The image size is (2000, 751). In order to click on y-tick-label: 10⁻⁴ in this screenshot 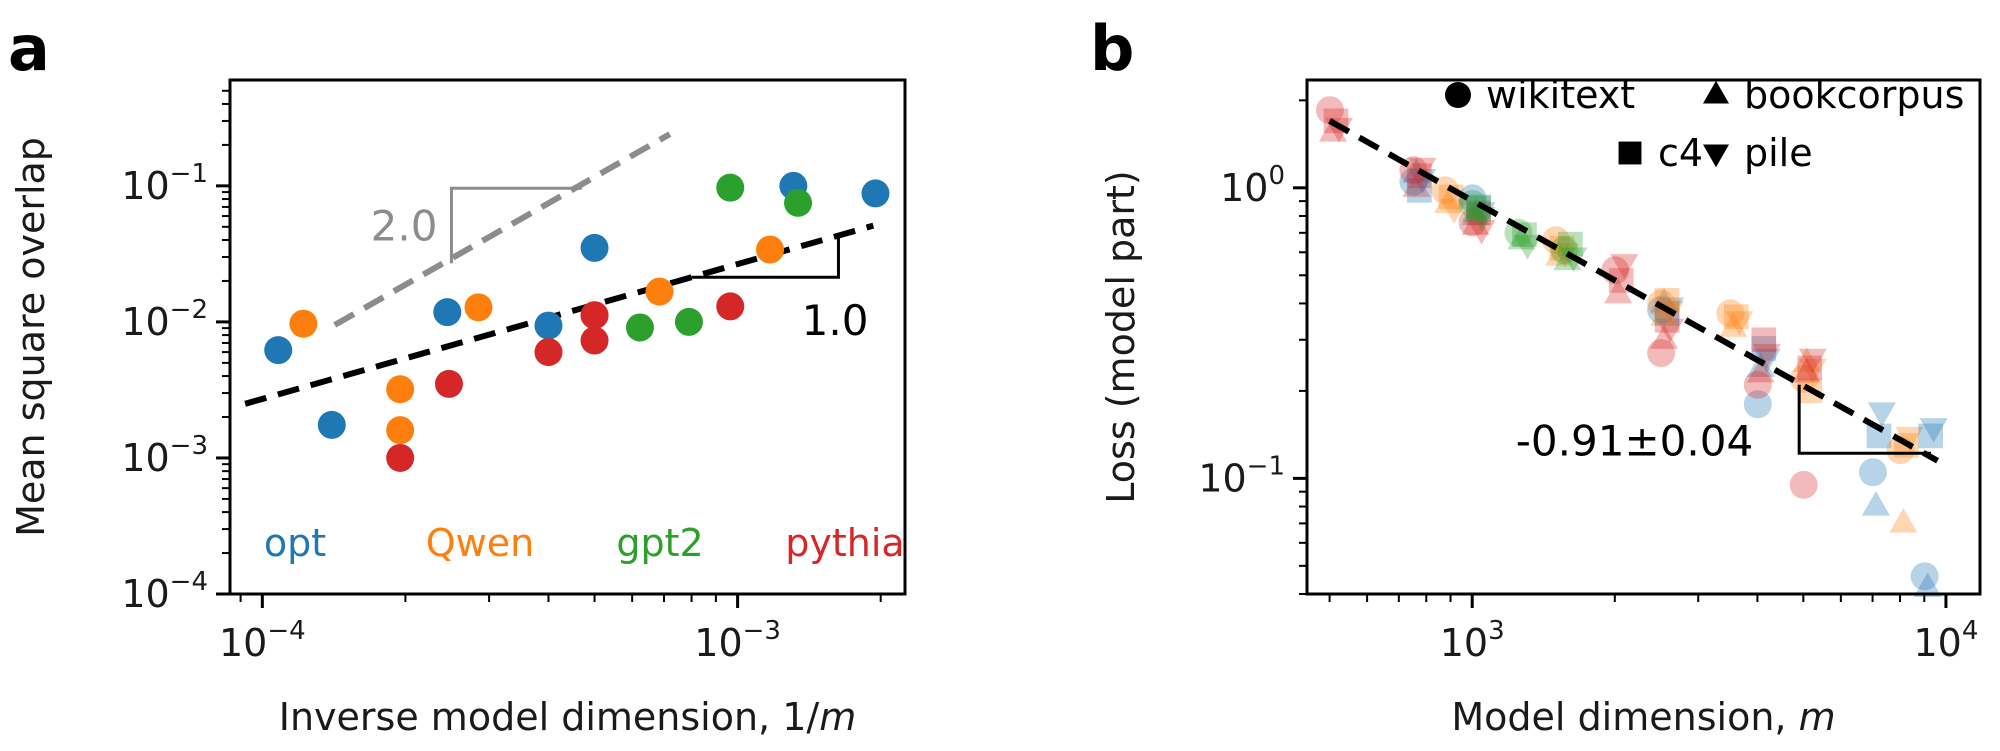, I will do `click(164, 591)`.